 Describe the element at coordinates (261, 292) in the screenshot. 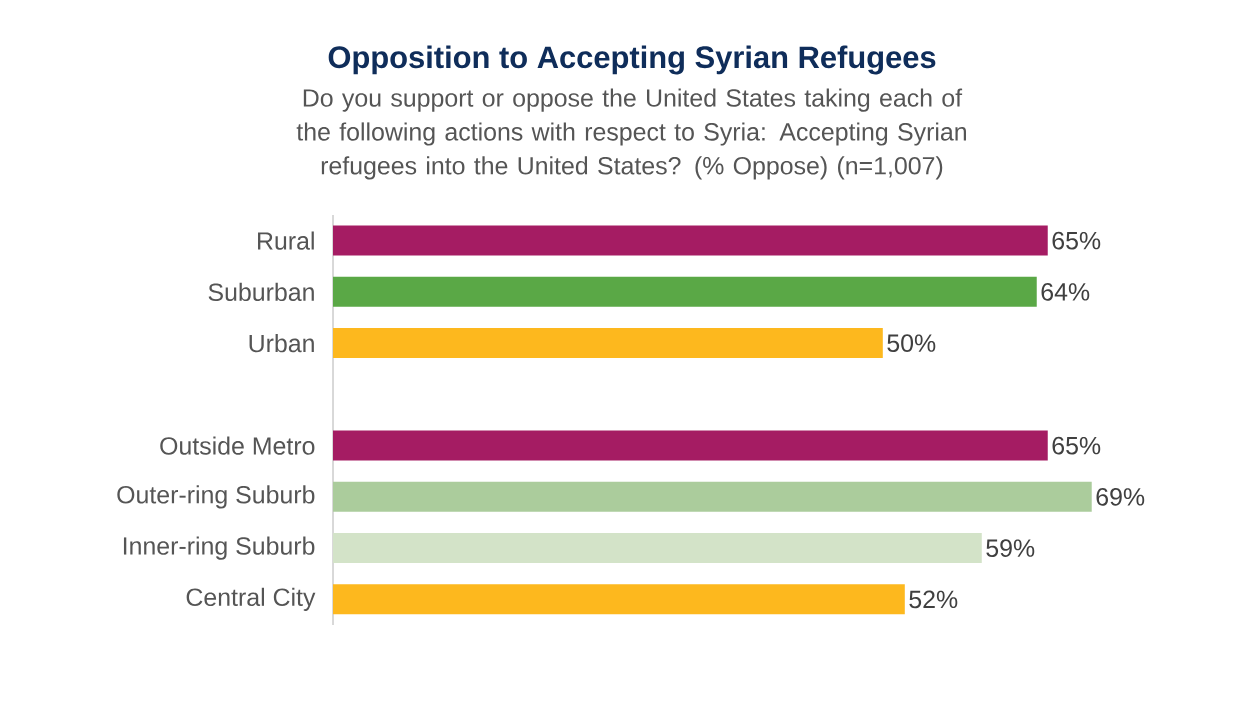

I see `y-tick-label: Suburban` at that location.